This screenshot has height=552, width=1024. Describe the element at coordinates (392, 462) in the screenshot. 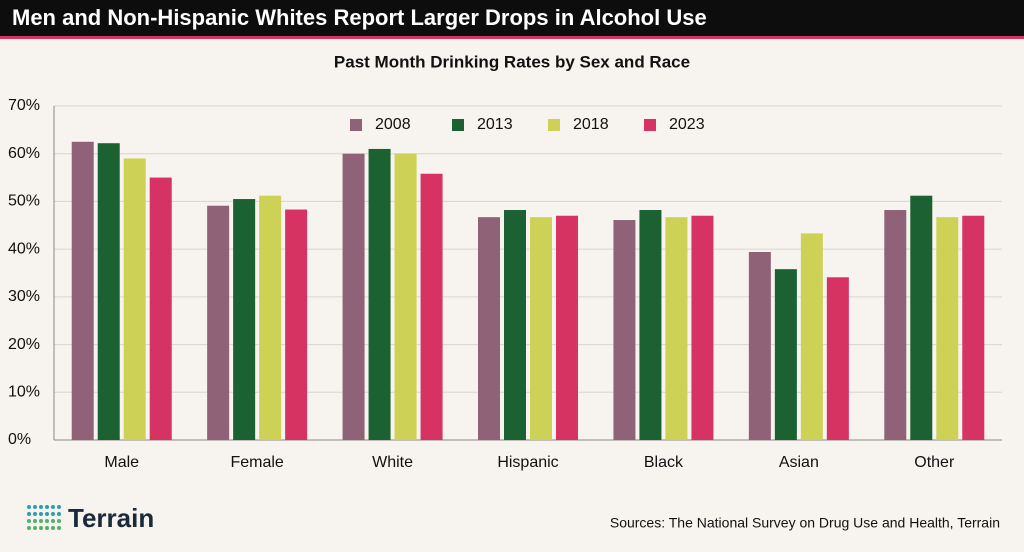

I see `x-tick-label: White` at that location.